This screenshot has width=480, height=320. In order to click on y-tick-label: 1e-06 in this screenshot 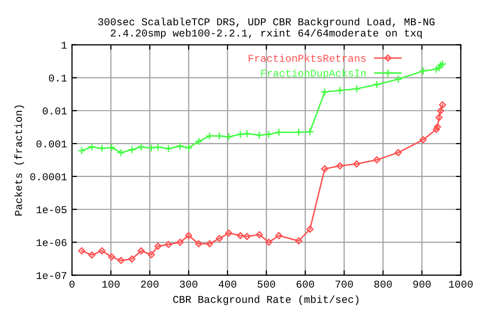, I will do `click(51, 242)`.